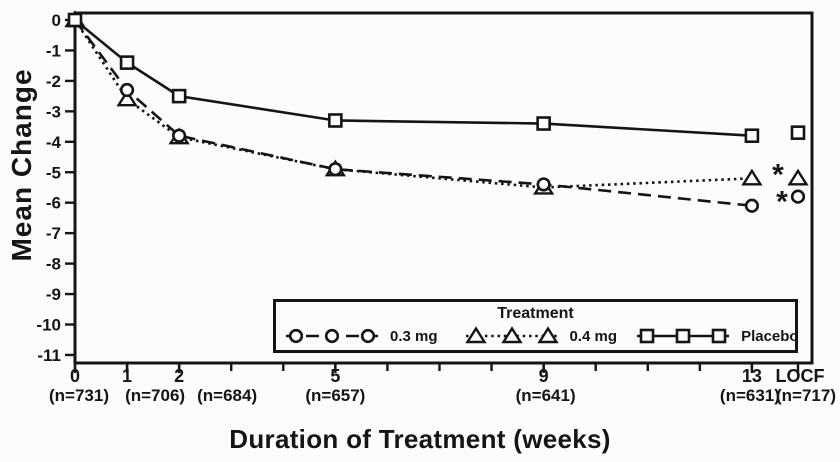 This screenshot has width=840, height=462. I want to click on svg-text: -8, so click(53, 264).